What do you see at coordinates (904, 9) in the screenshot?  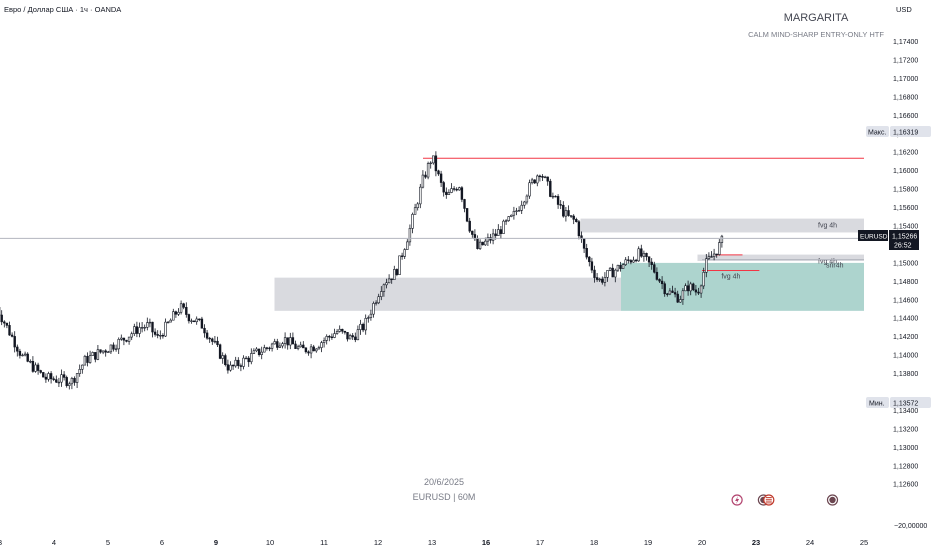 I see `currency-label: USD` at bounding box center [904, 9].